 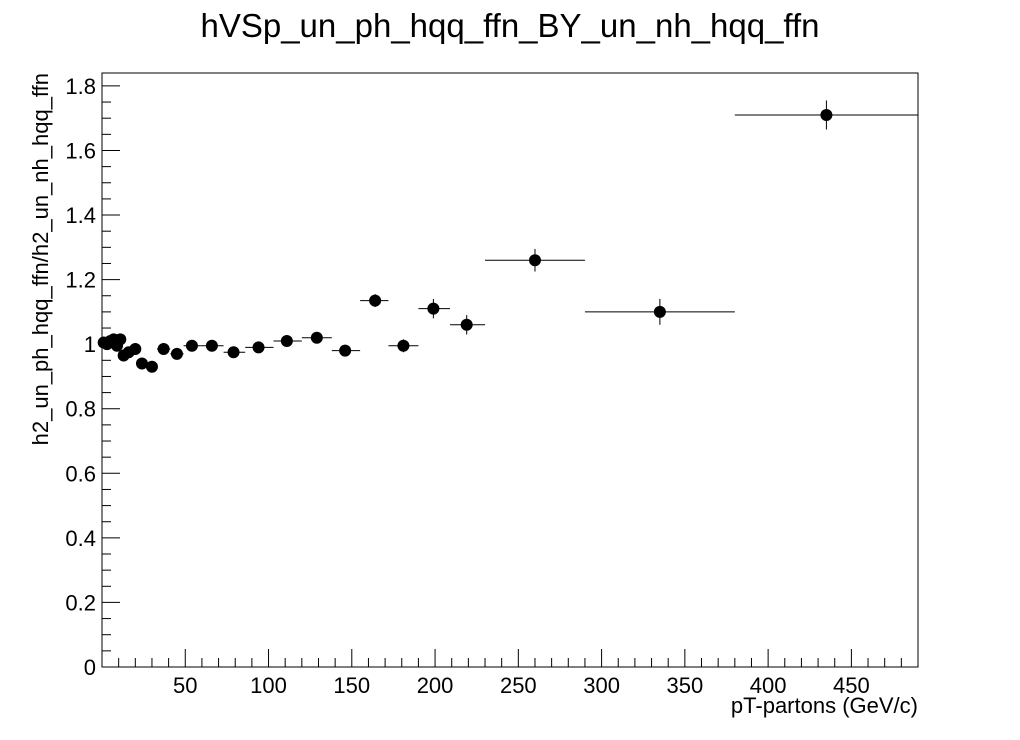 I want to click on x-tick-label: 300, so click(x=601, y=685).